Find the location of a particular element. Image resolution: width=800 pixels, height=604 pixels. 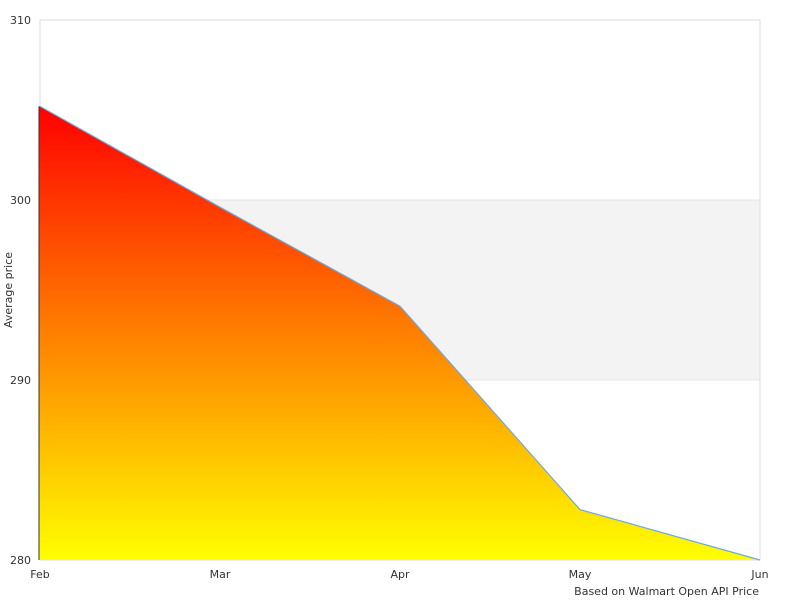

y-axis-label: Average price is located at coordinates (8, 290).